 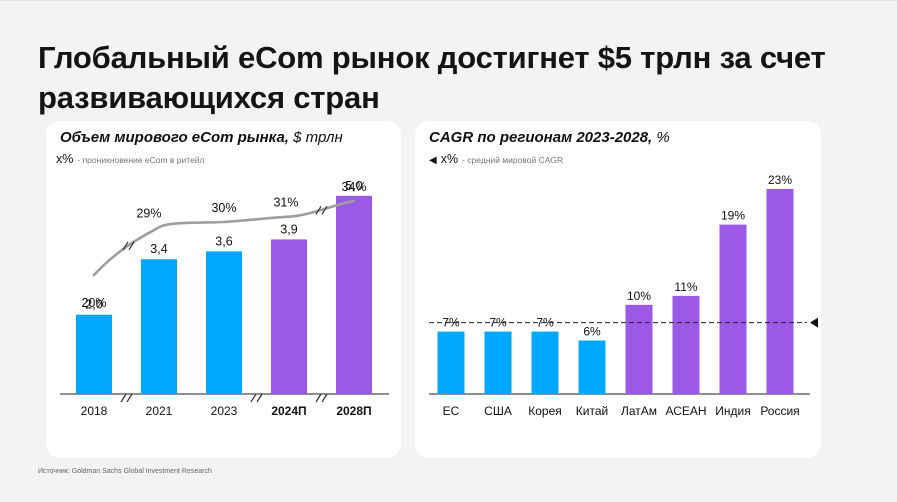 What do you see at coordinates (449, 159) in the screenshot?
I see `cagr-legend-marker: x%` at bounding box center [449, 159].